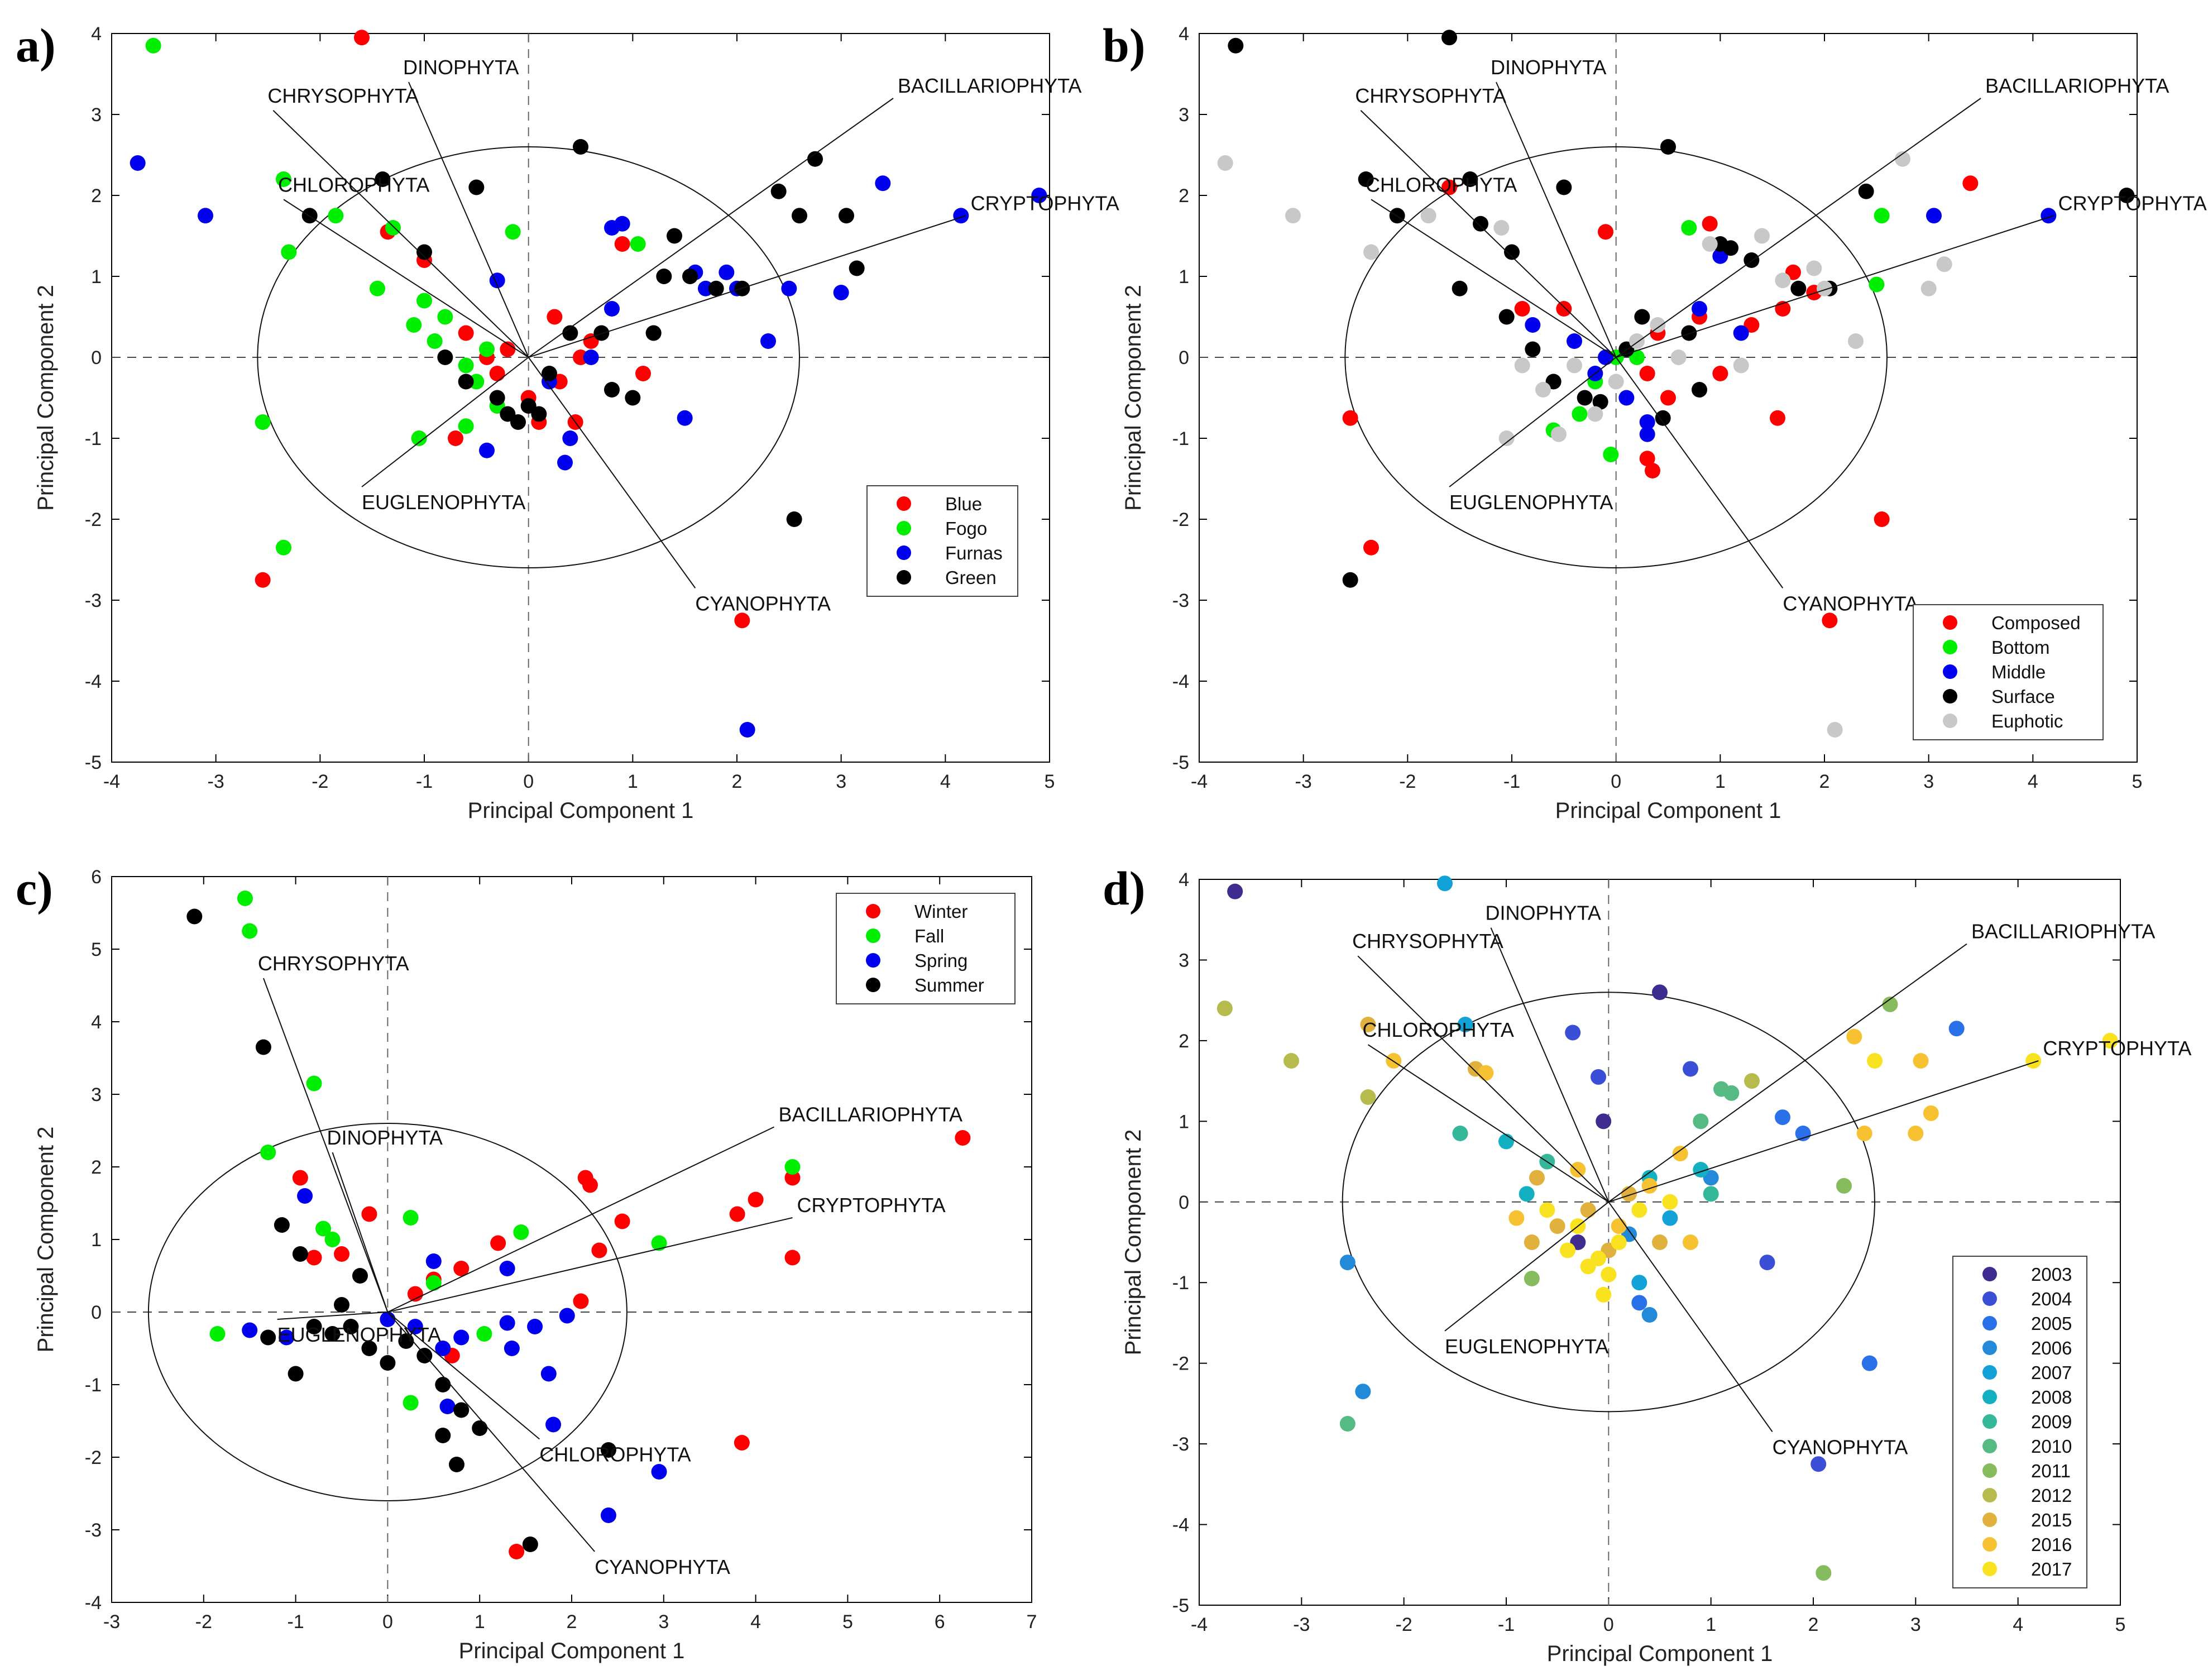 The height and width of the screenshot is (1680, 2208). I want to click on y-tick-label: -5, so click(1180, 1605).